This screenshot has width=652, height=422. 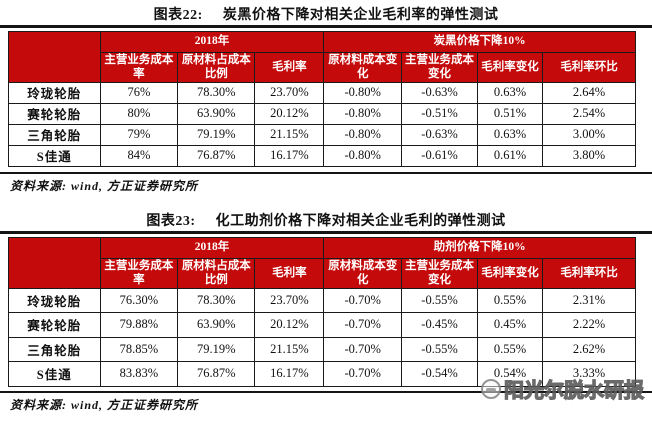 What do you see at coordinates (139, 349) in the screenshot?
I see `cell: 78.85%` at bounding box center [139, 349].